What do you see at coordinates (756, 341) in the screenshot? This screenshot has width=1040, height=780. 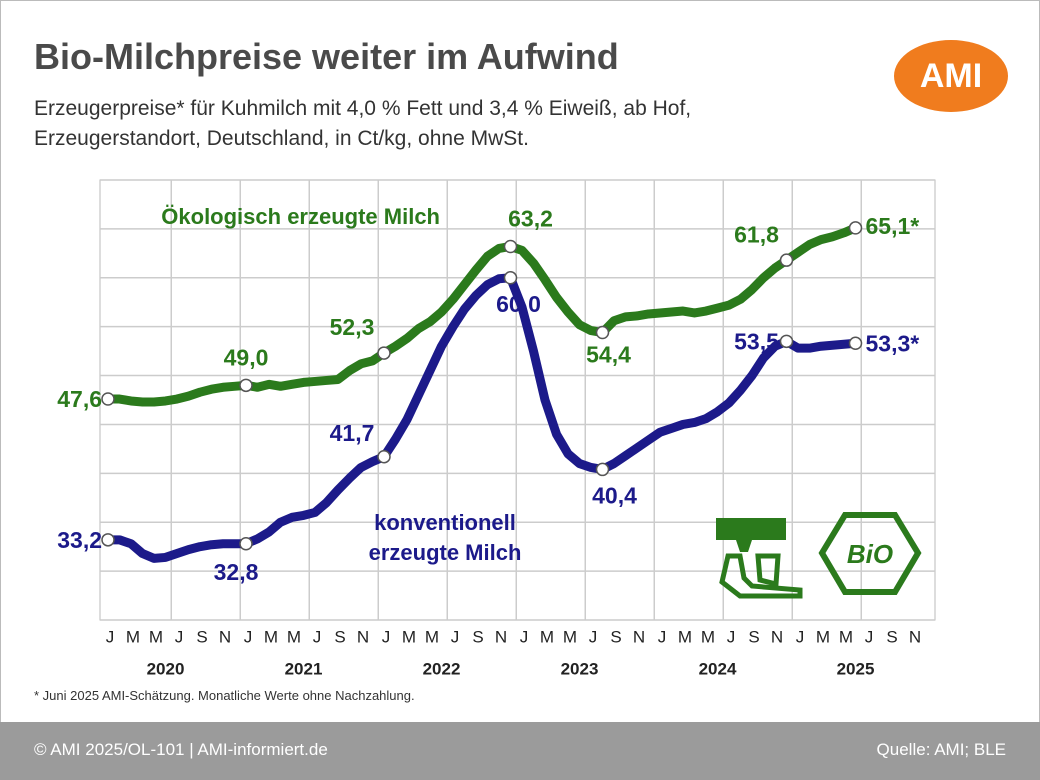 I see `data-label: 53,5` at bounding box center [756, 341].